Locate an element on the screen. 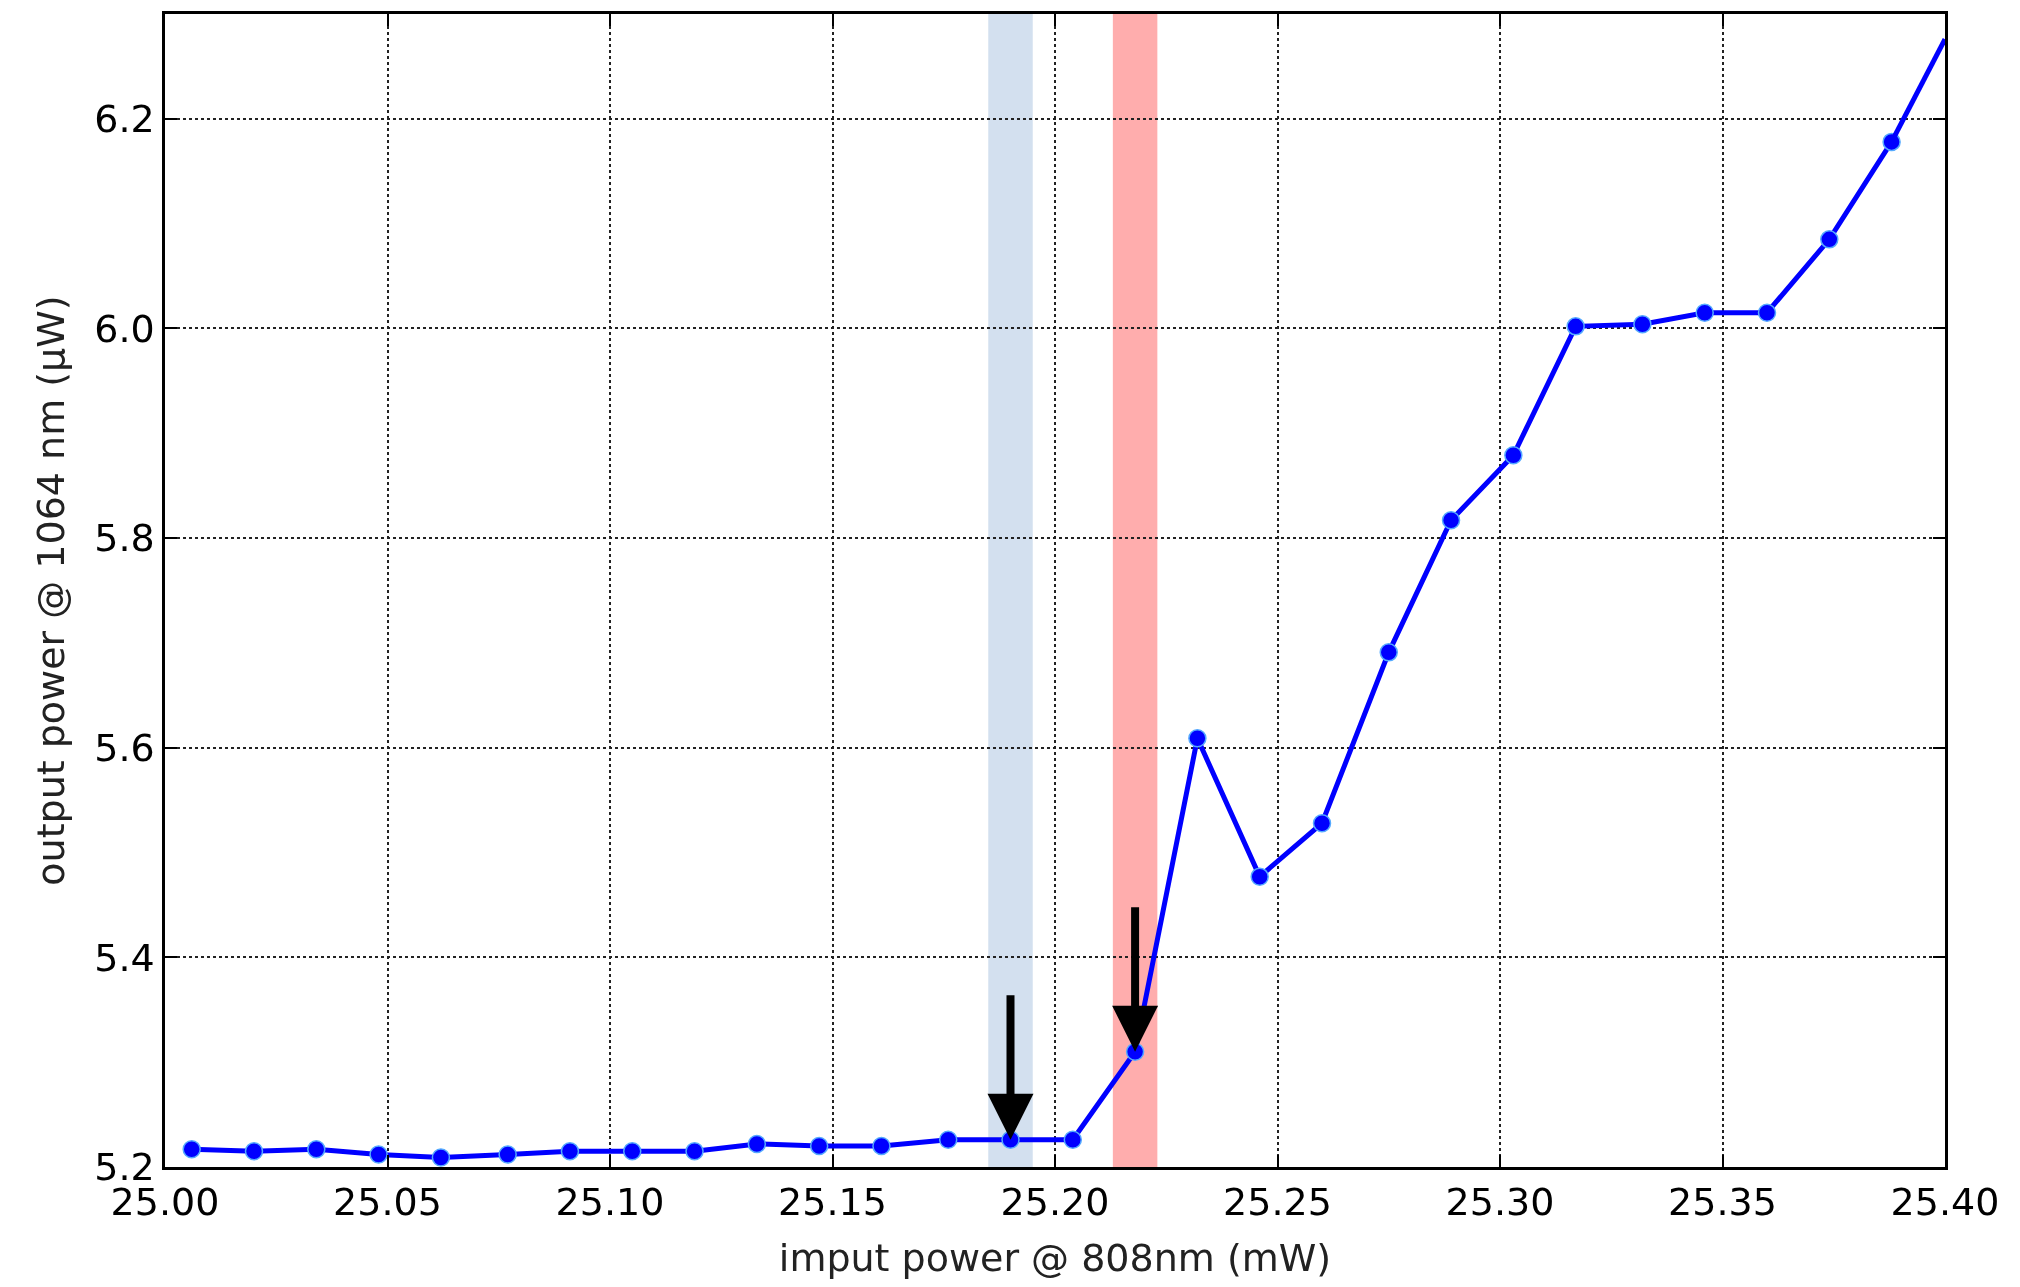 The height and width of the screenshot is (1287, 2020). x-axis-title: imput power @ 808nm (mW) is located at coordinates (1055, 1258).